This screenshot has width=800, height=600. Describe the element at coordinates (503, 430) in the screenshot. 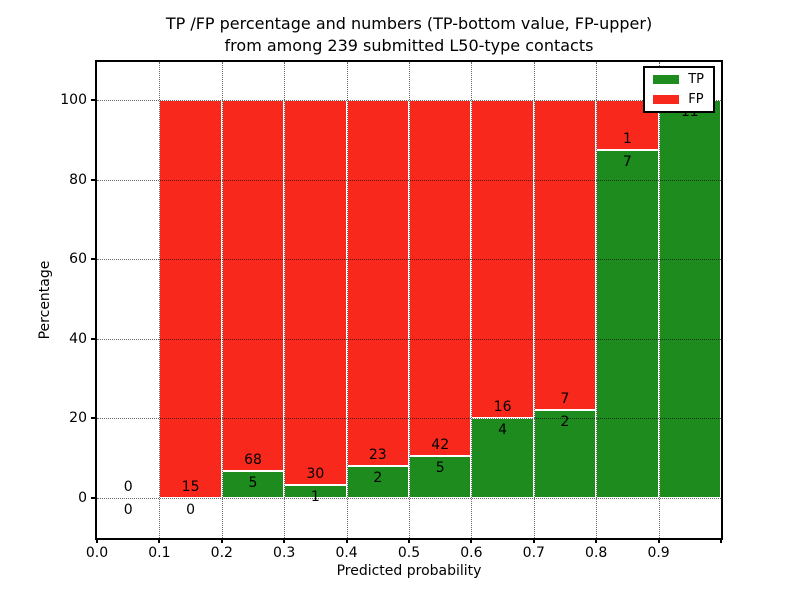

I see `bar-count-label-tp: 4` at that location.